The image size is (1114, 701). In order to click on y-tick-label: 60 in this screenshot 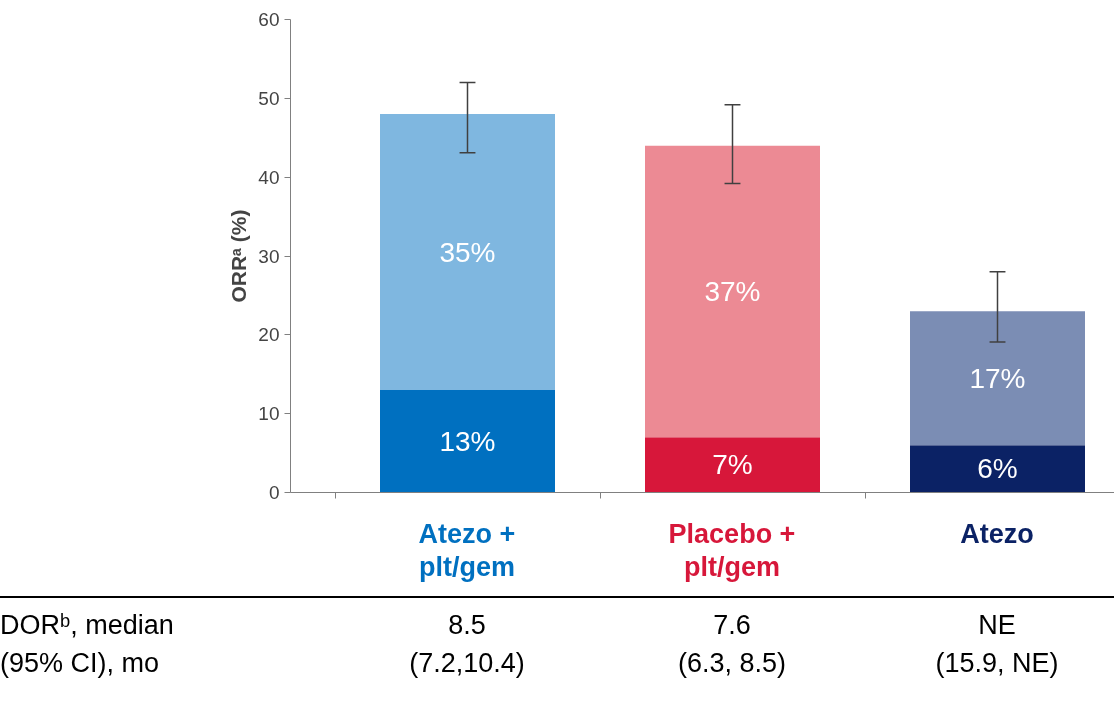, I will do `click(269, 19)`.